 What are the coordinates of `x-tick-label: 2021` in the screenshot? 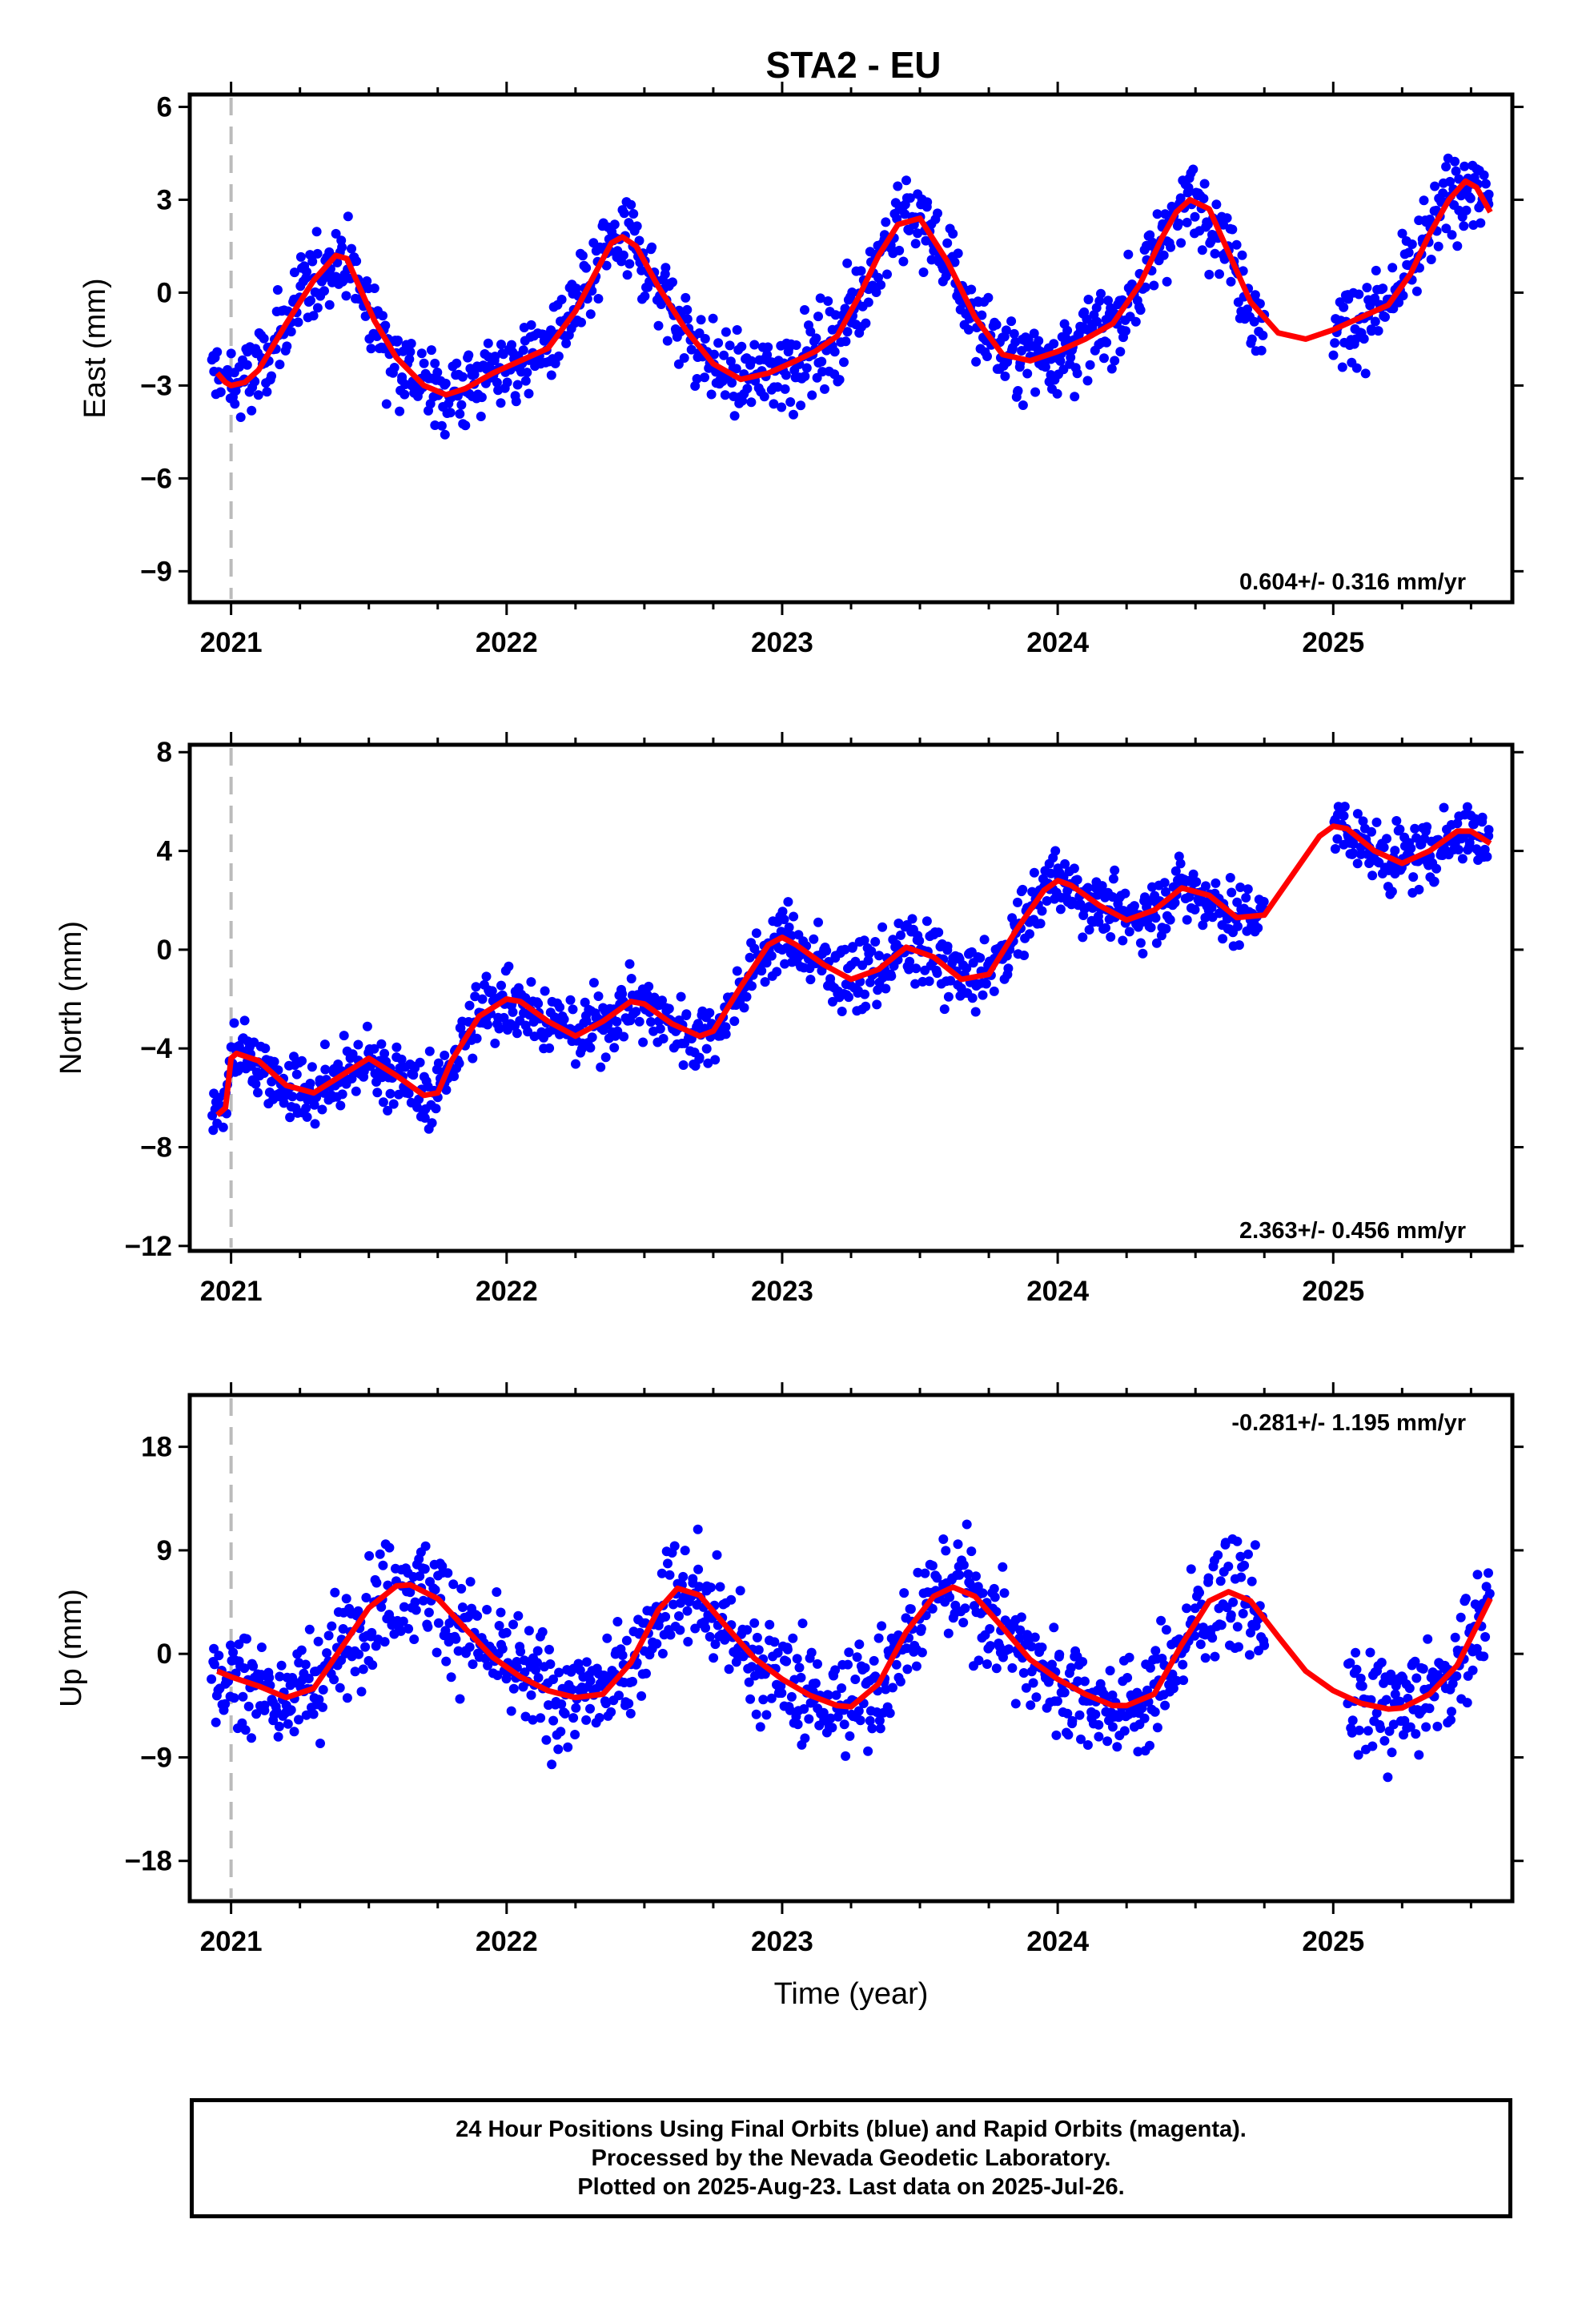 It's located at (231, 642).